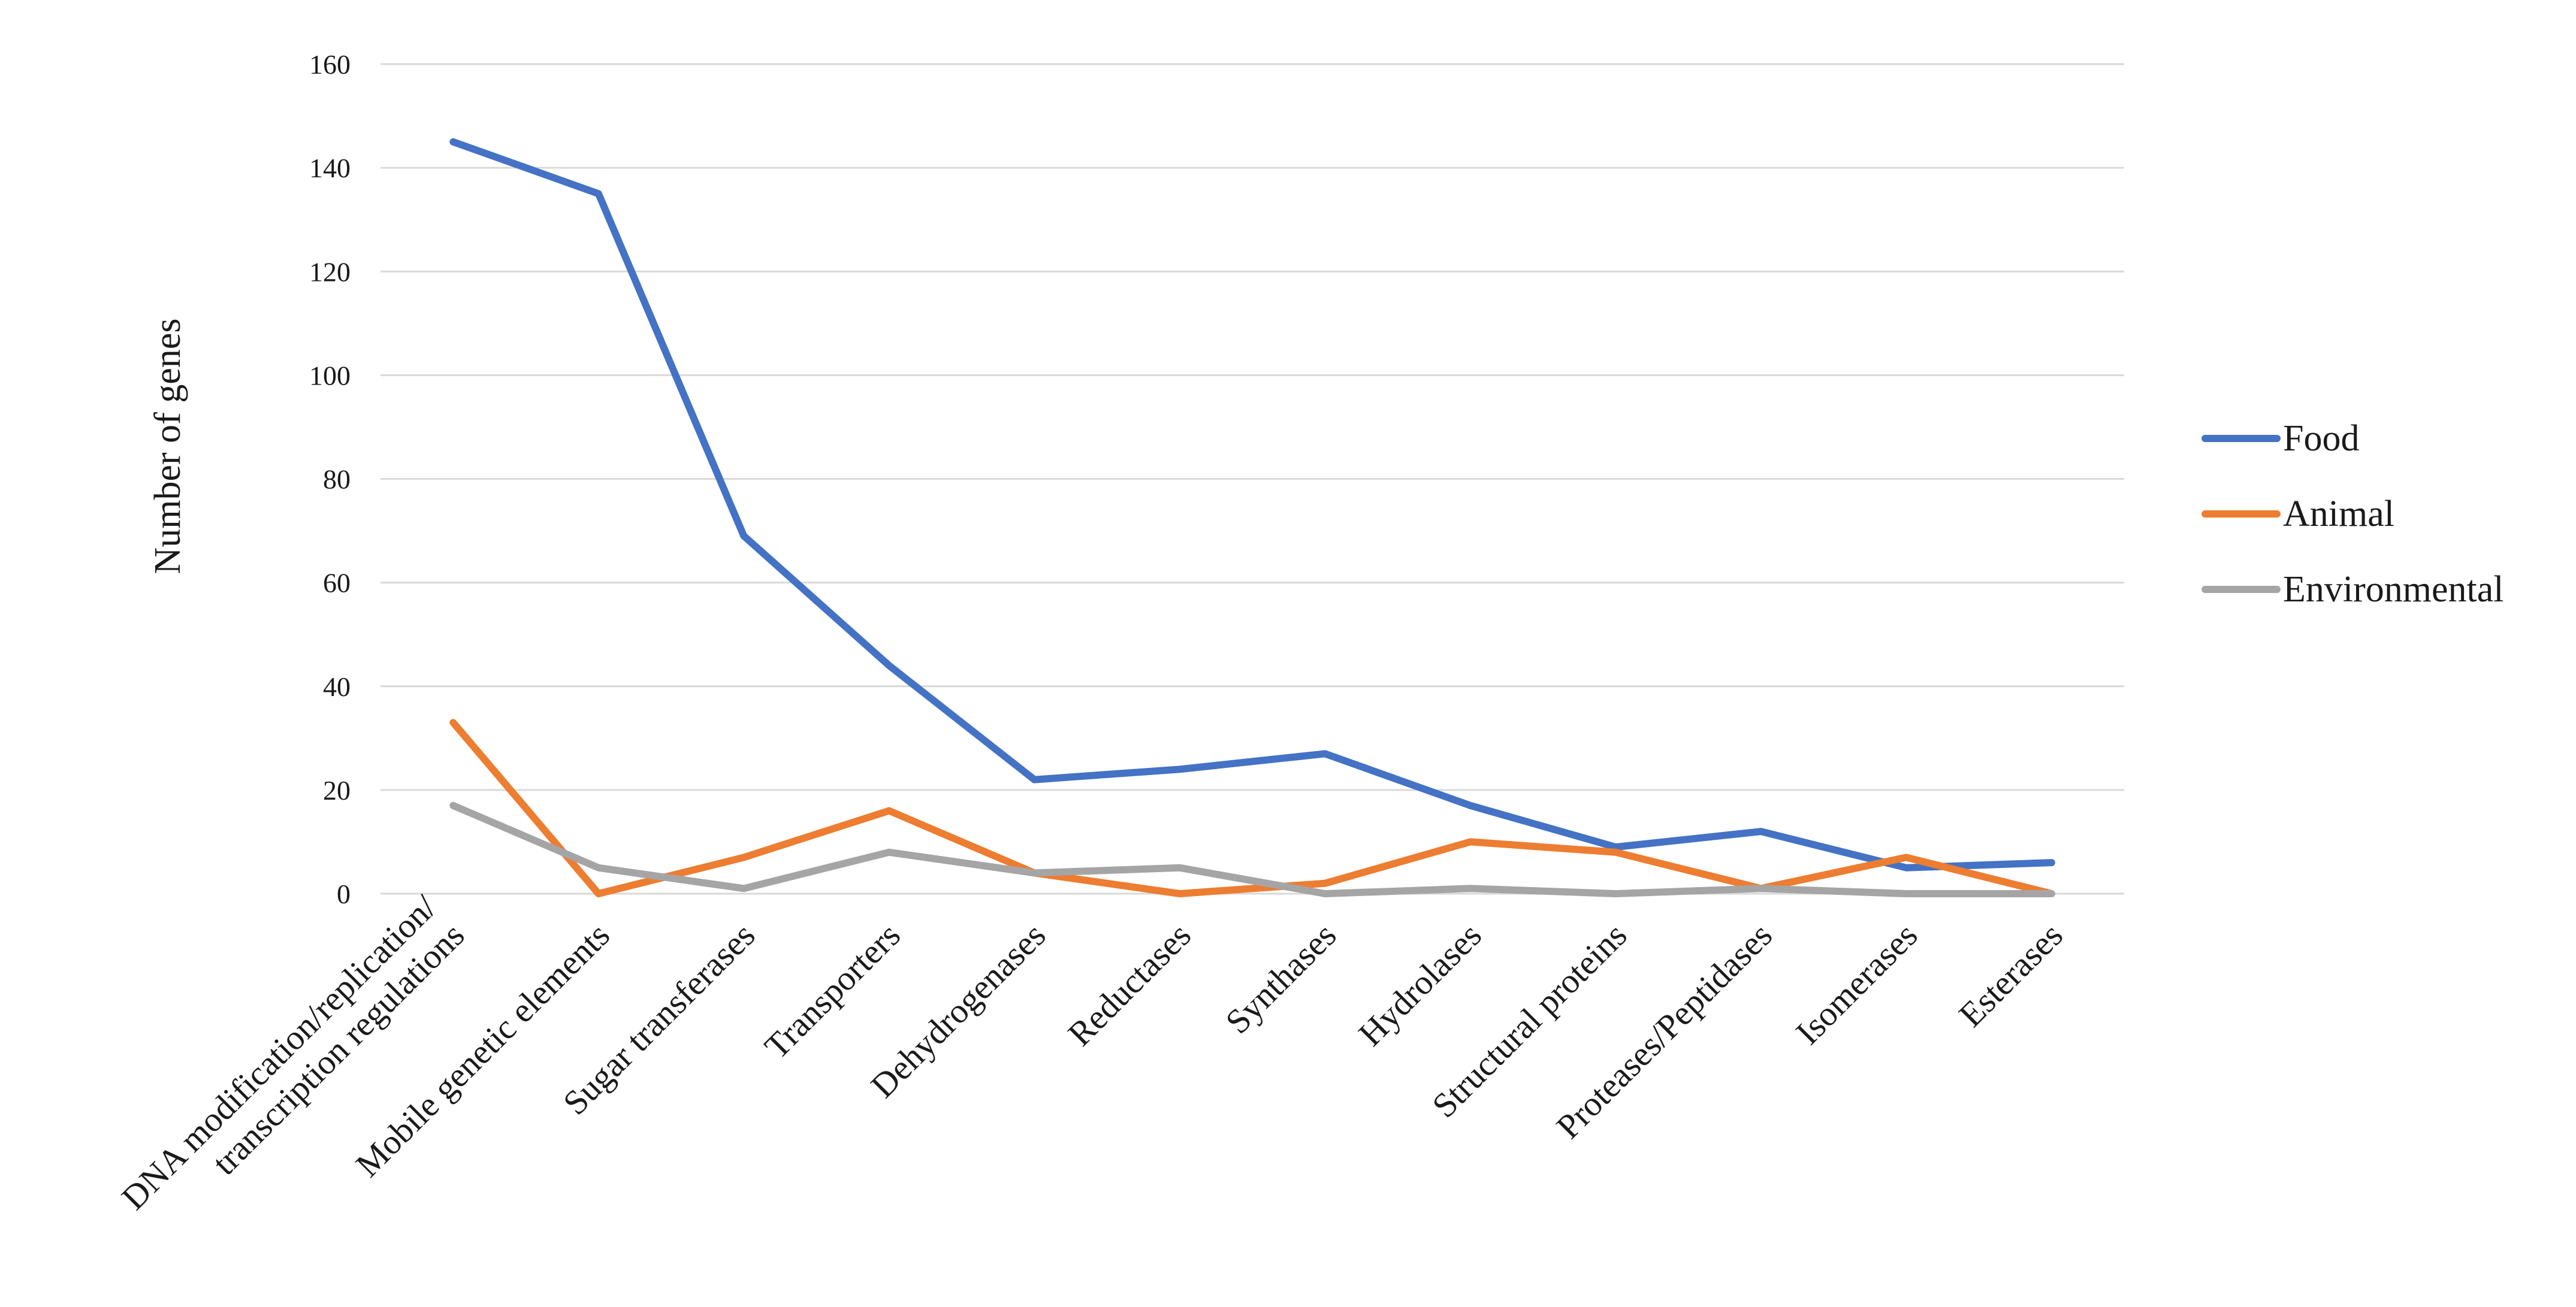  I want to click on x-tick-label: Hydrolases, so click(1420, 984).